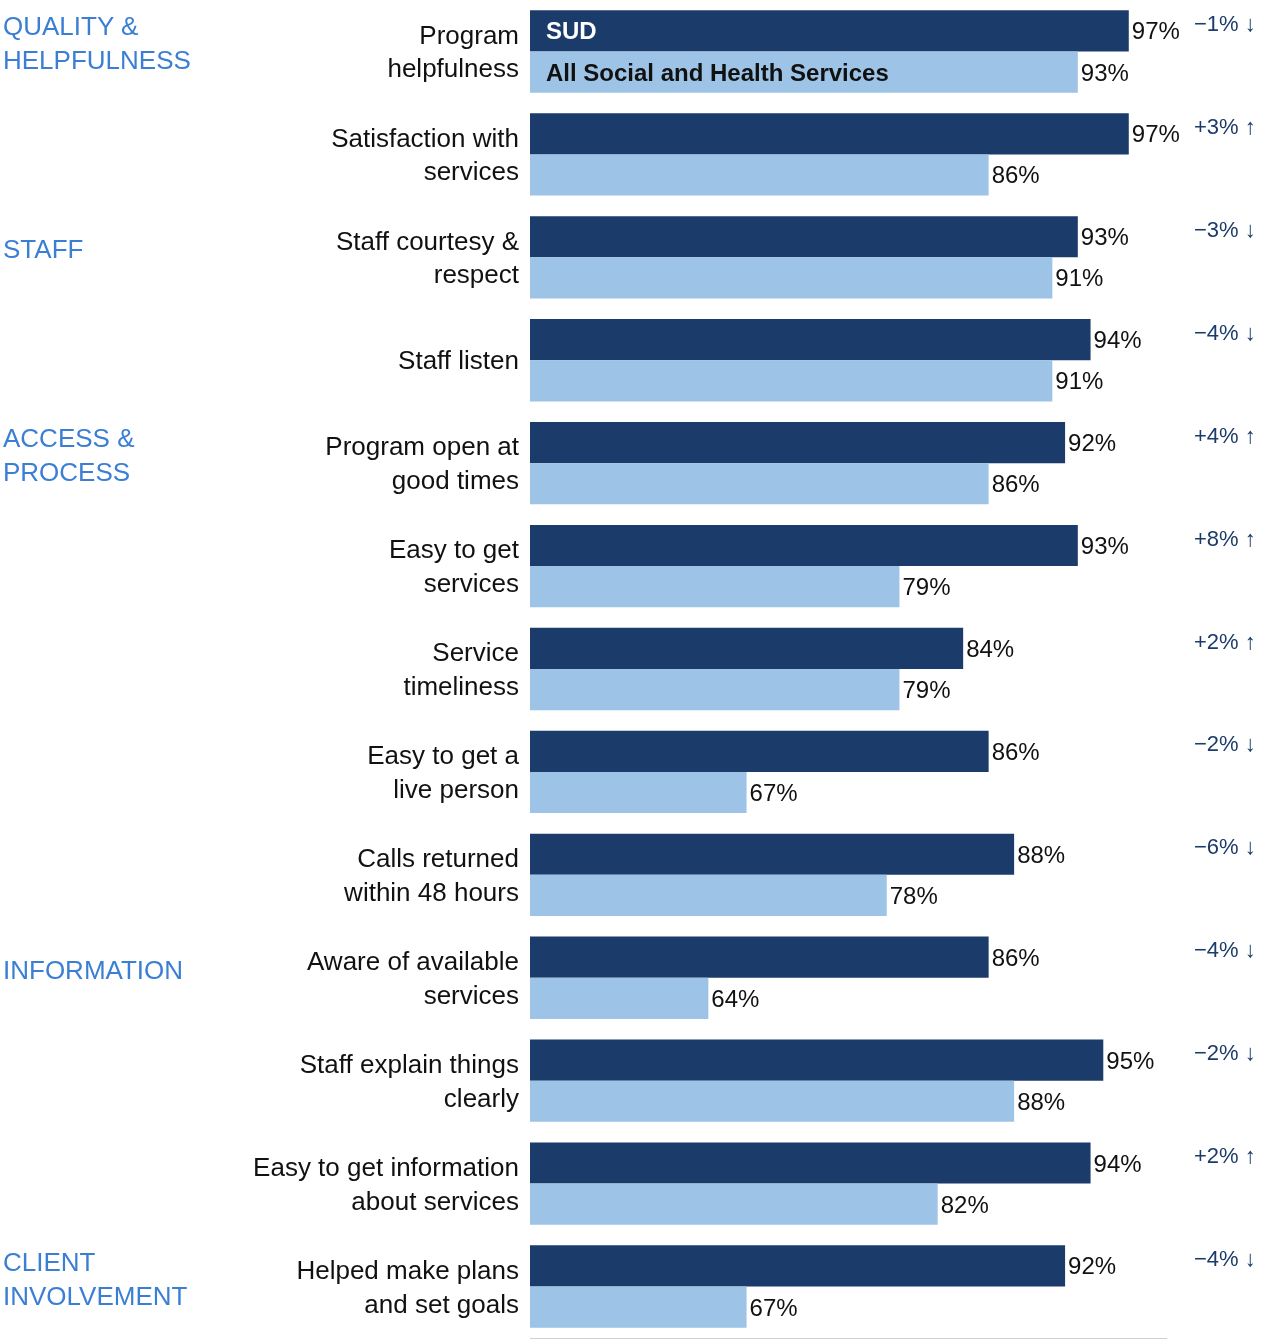 This screenshot has height=1342, width=1287. Describe the element at coordinates (1225, 229) in the screenshot. I see `text: −3% ↓` at that location.